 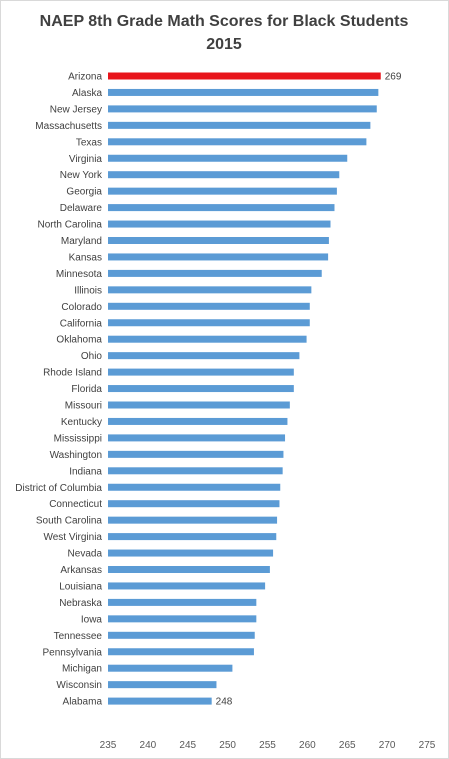 I want to click on category-label-wisconsin: Wisconsin, so click(x=79, y=685).